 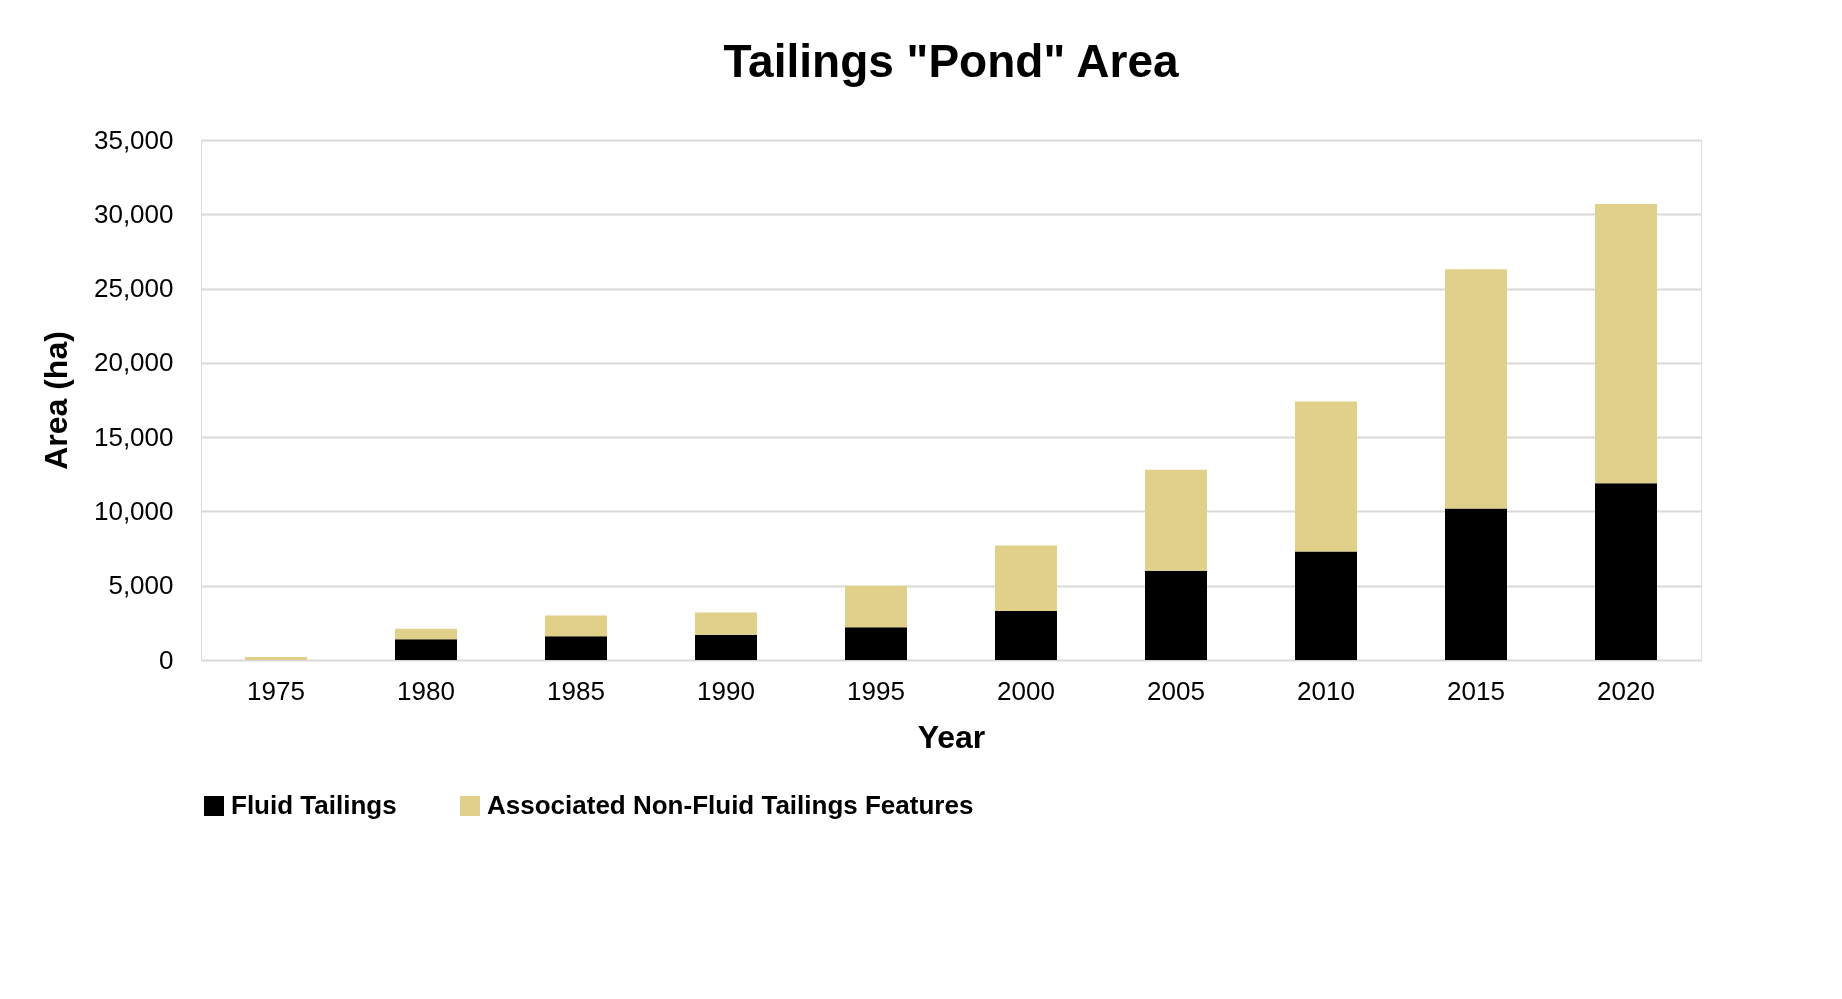 What do you see at coordinates (1176, 690) in the screenshot?
I see `x-tick-label: 2005` at bounding box center [1176, 690].